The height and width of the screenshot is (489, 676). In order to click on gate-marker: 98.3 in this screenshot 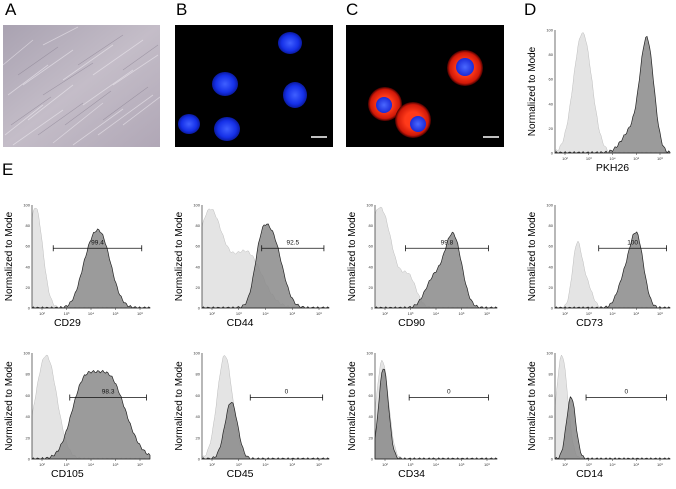, I will do `click(108, 395)`.